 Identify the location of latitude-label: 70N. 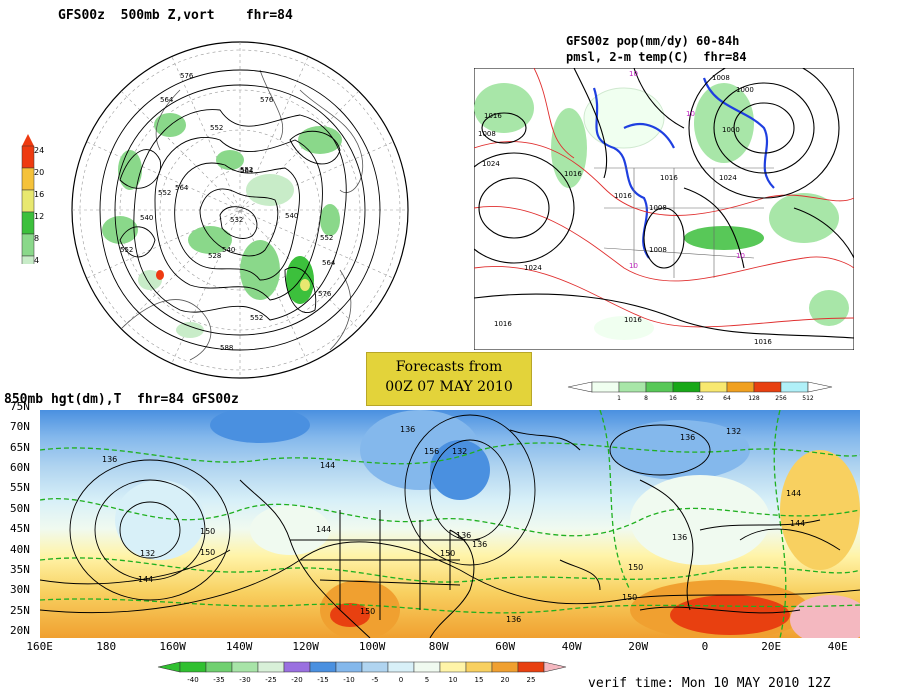
(20, 427).